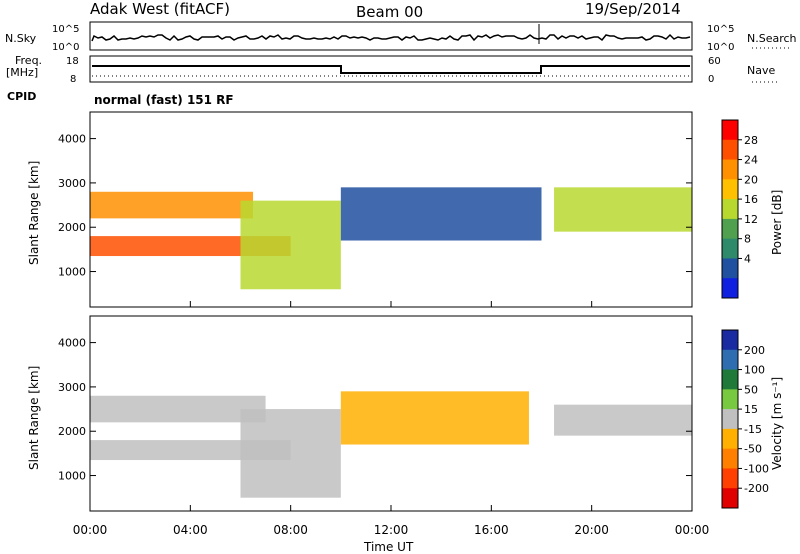 The image size is (800, 554). What do you see at coordinates (720, 29) in the screenshot?
I see `noise-right-tick-top: 10^5` at bounding box center [720, 29].